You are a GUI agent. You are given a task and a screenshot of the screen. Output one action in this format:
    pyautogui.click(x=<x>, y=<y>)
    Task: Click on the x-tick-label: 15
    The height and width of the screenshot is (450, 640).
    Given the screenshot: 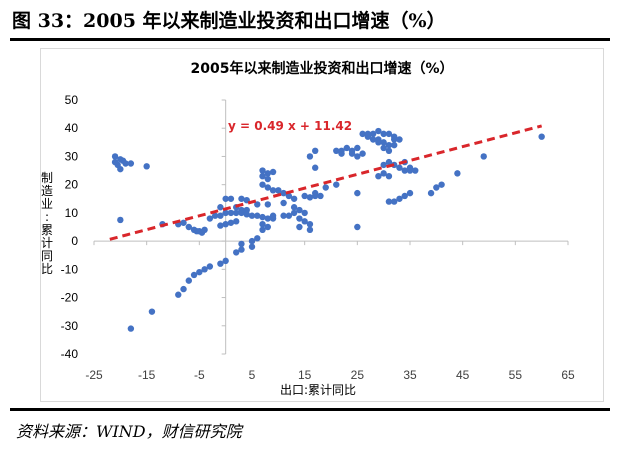 What is the action you would take?
    pyautogui.click(x=305, y=375)
    